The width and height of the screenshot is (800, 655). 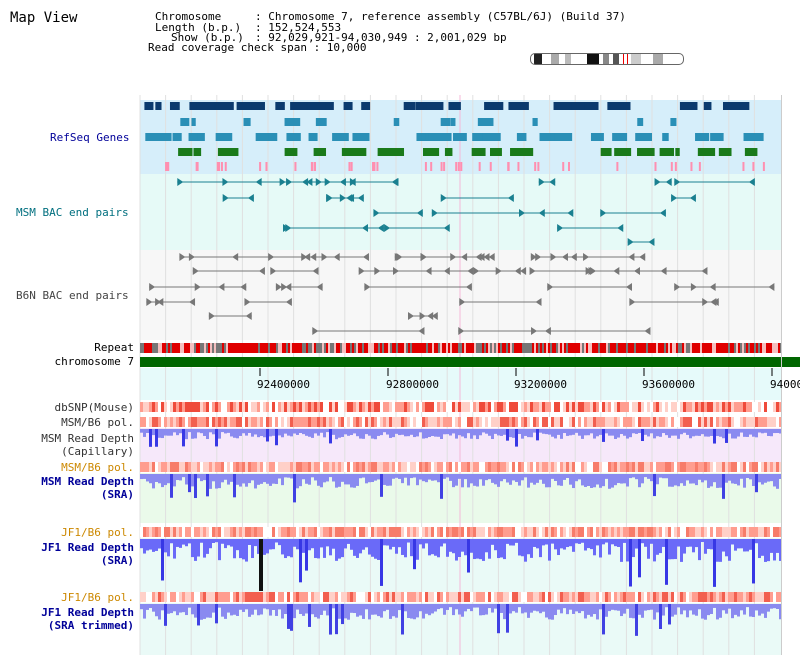 What do you see at coordinates (97, 597) in the screenshot?
I see `jf1-b6-pol-trim-label: JF1/B6 pol.` at bounding box center [97, 597].